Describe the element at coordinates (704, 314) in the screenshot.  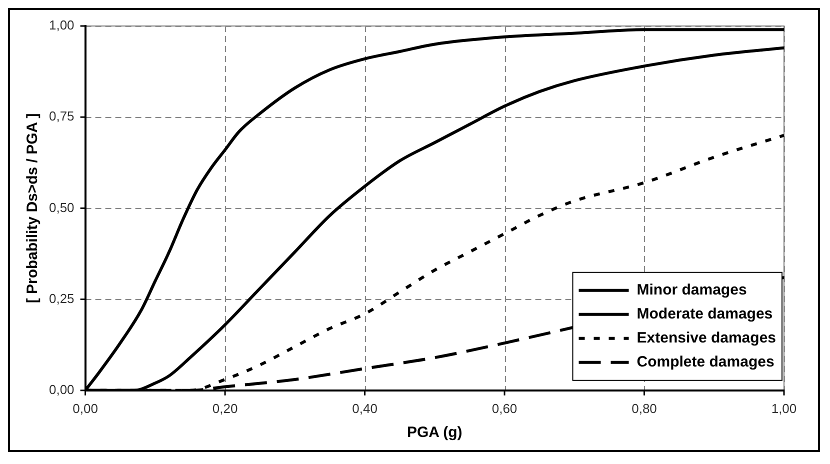
I see `legend-label: Moderate damages` at that location.